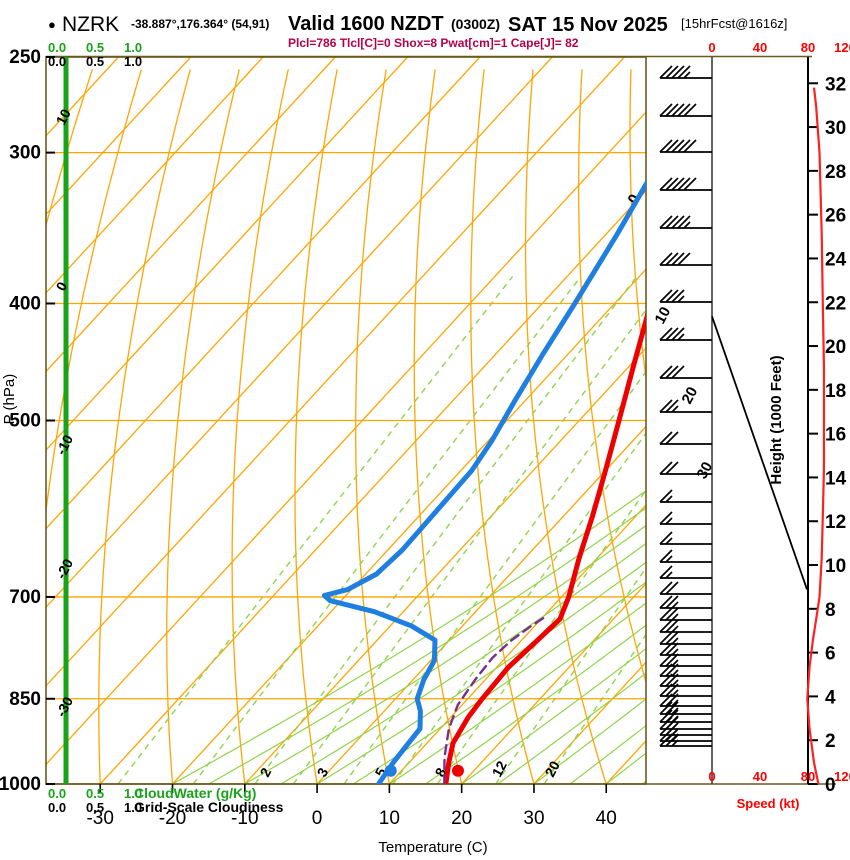 This screenshot has height=860, width=850. What do you see at coordinates (842, 47) in the screenshot?
I see `speed-tick-top-120: 120` at bounding box center [842, 47].